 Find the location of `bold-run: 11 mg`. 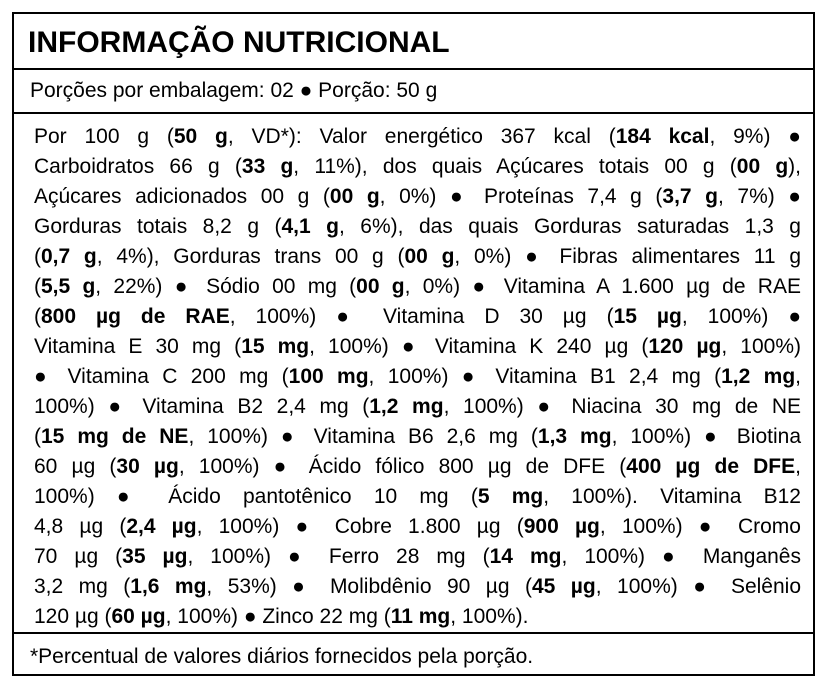

bold-run: 11 mg is located at coordinates (420, 616).